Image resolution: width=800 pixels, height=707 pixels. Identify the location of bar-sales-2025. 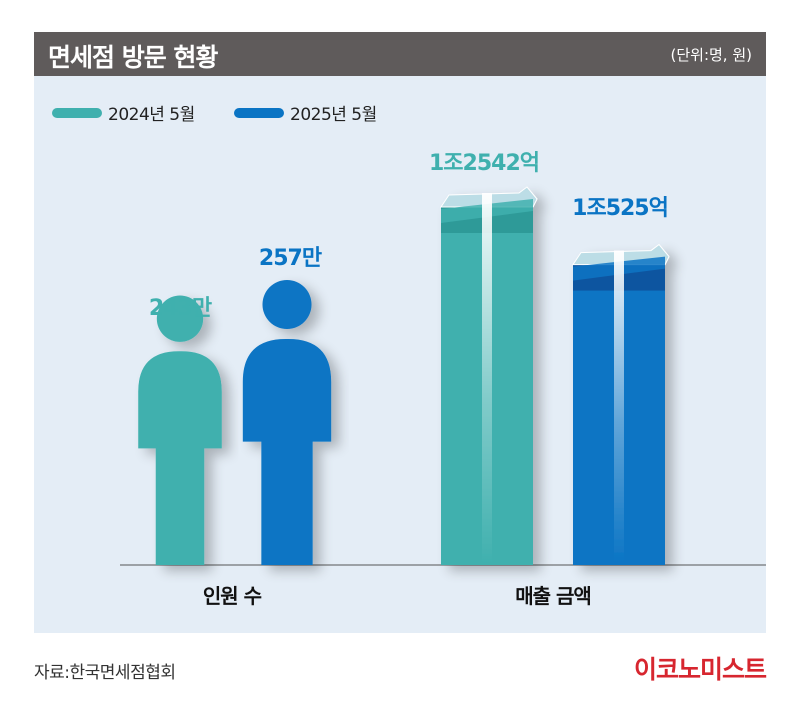
(621, 404).